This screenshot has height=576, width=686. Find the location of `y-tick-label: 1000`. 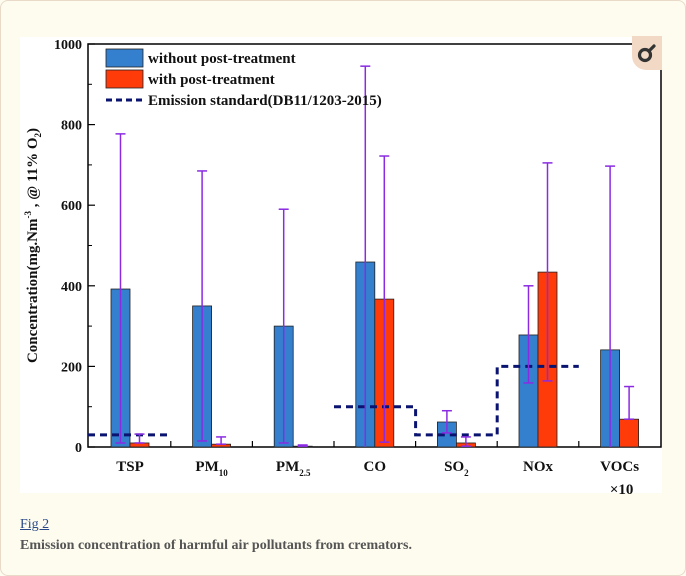

y-tick-label: 1000 is located at coordinates (68, 45).